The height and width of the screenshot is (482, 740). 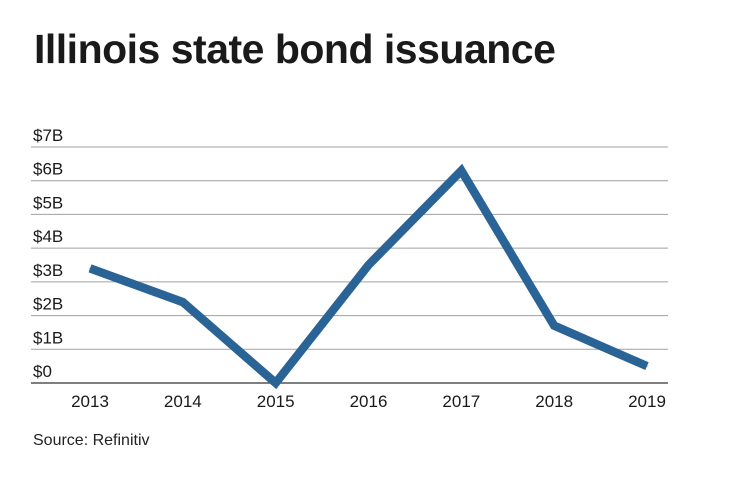 What do you see at coordinates (90, 401) in the screenshot?
I see `x-tick-label: 2013` at bounding box center [90, 401].